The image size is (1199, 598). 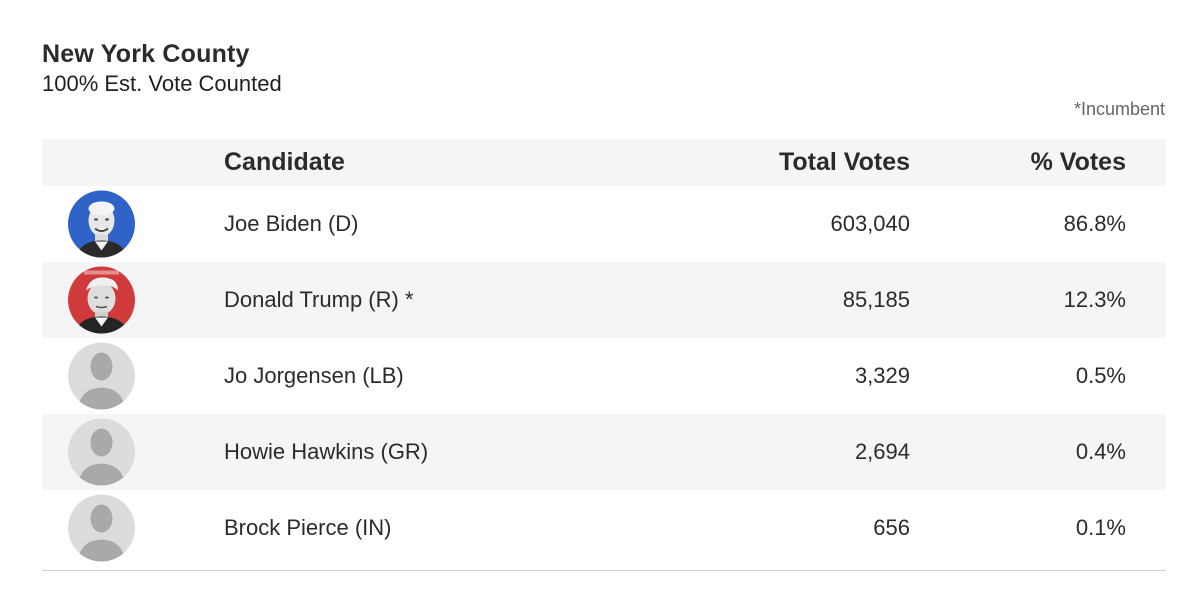 I want to click on total-votes: 85,185, so click(x=876, y=299).